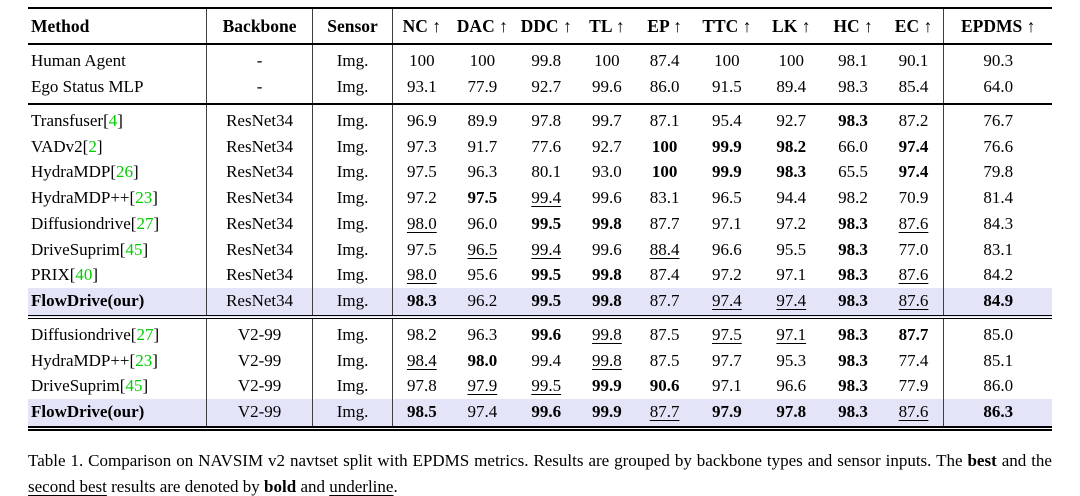 The width and height of the screenshot is (1080, 496). I want to click on metric-cell-ttc: 91.5, so click(727, 89).